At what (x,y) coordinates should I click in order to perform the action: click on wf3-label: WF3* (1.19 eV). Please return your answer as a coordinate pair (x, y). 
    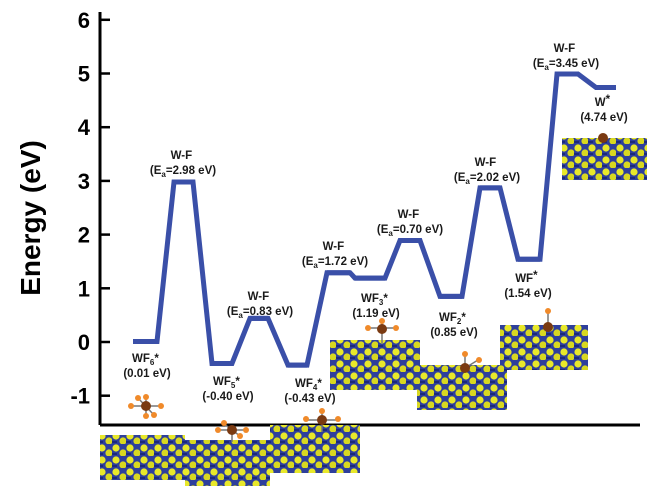
    Looking at the image, I should click on (375, 306).